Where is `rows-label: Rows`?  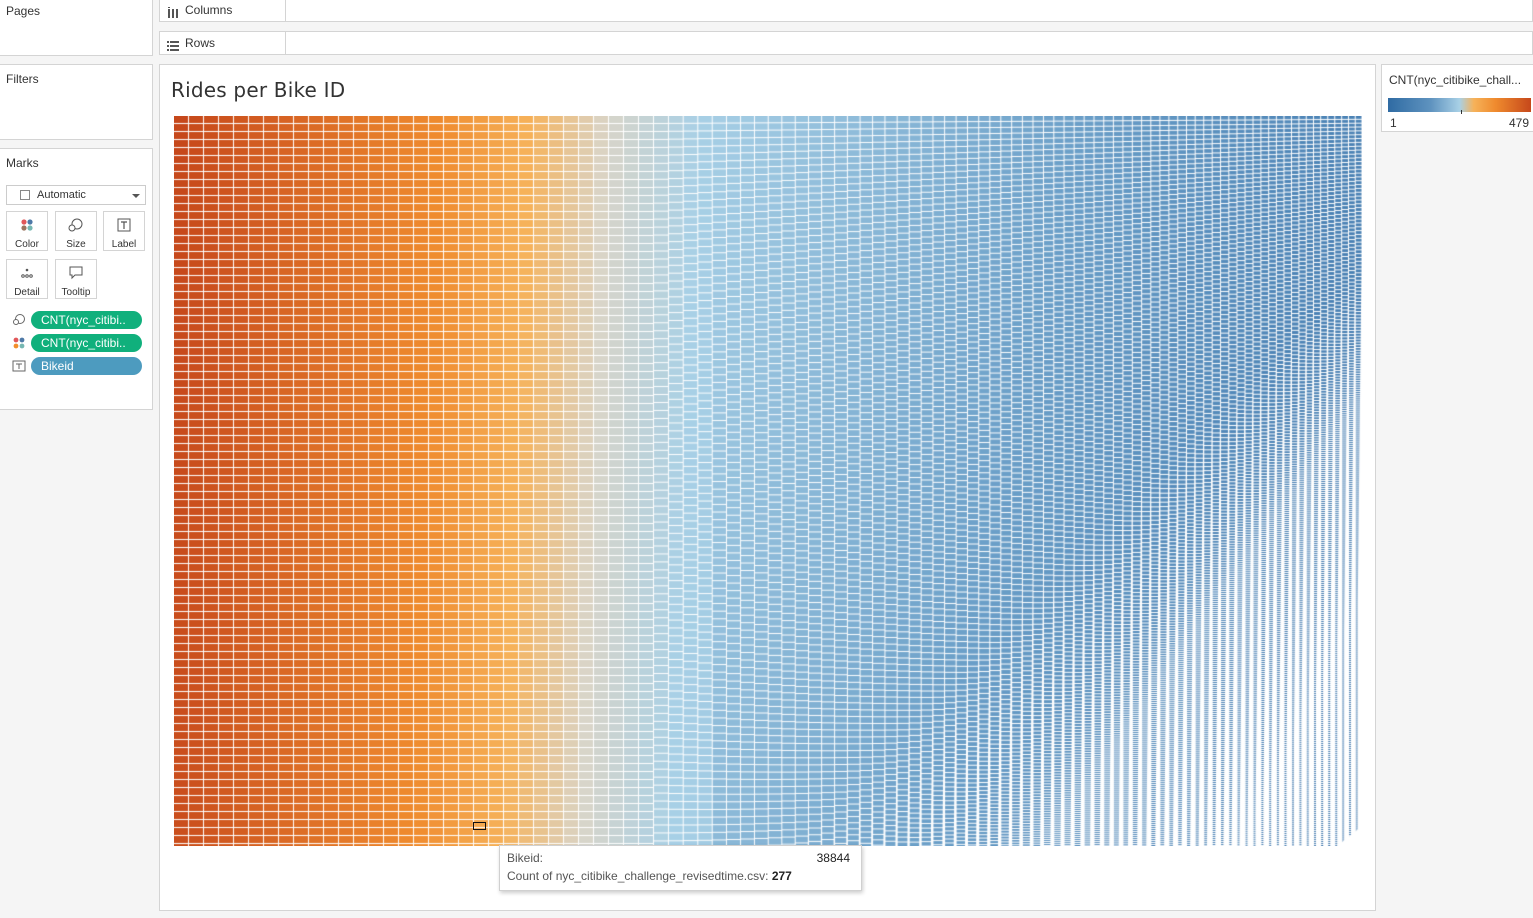
rows-label: Rows is located at coordinates (200, 43).